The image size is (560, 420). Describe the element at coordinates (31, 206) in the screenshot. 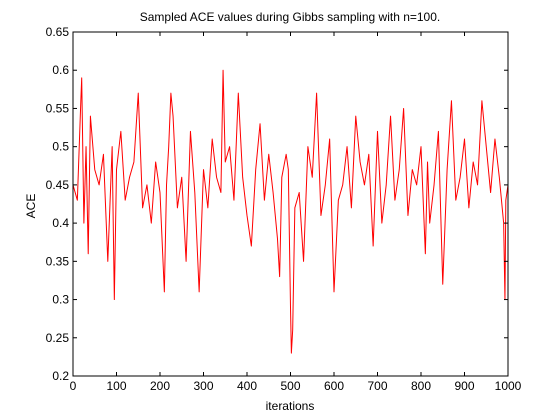

I see `y-axis-label: ACE` at that location.